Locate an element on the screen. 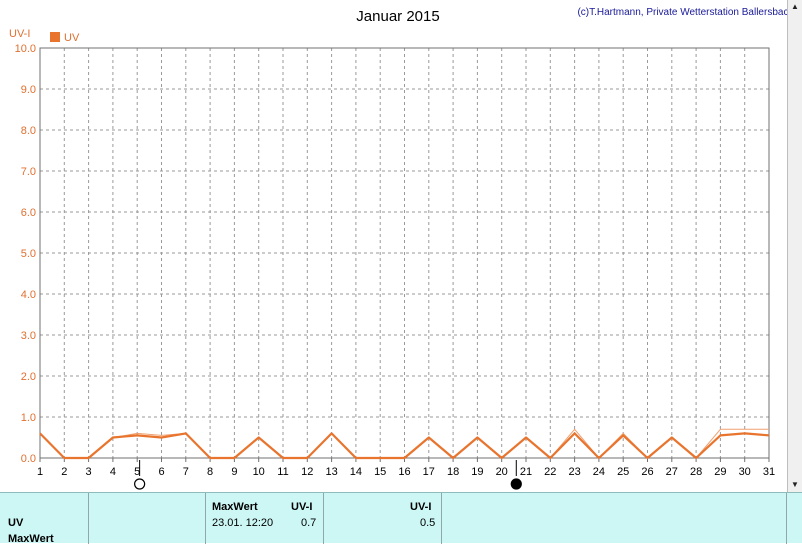 The height and width of the screenshot is (545, 802). x-tick-label: 25 is located at coordinates (623, 472).